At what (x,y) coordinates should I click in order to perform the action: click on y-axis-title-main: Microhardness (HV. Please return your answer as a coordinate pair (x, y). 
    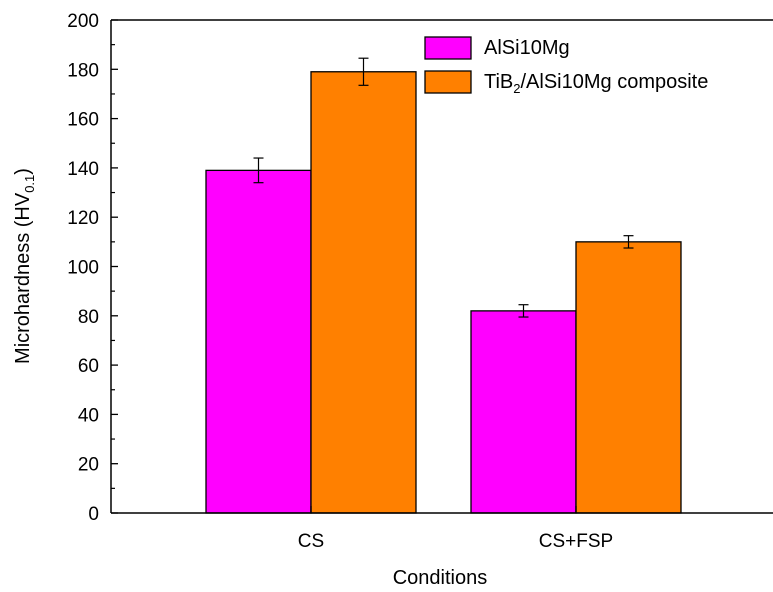
    Looking at the image, I should click on (23, 278).